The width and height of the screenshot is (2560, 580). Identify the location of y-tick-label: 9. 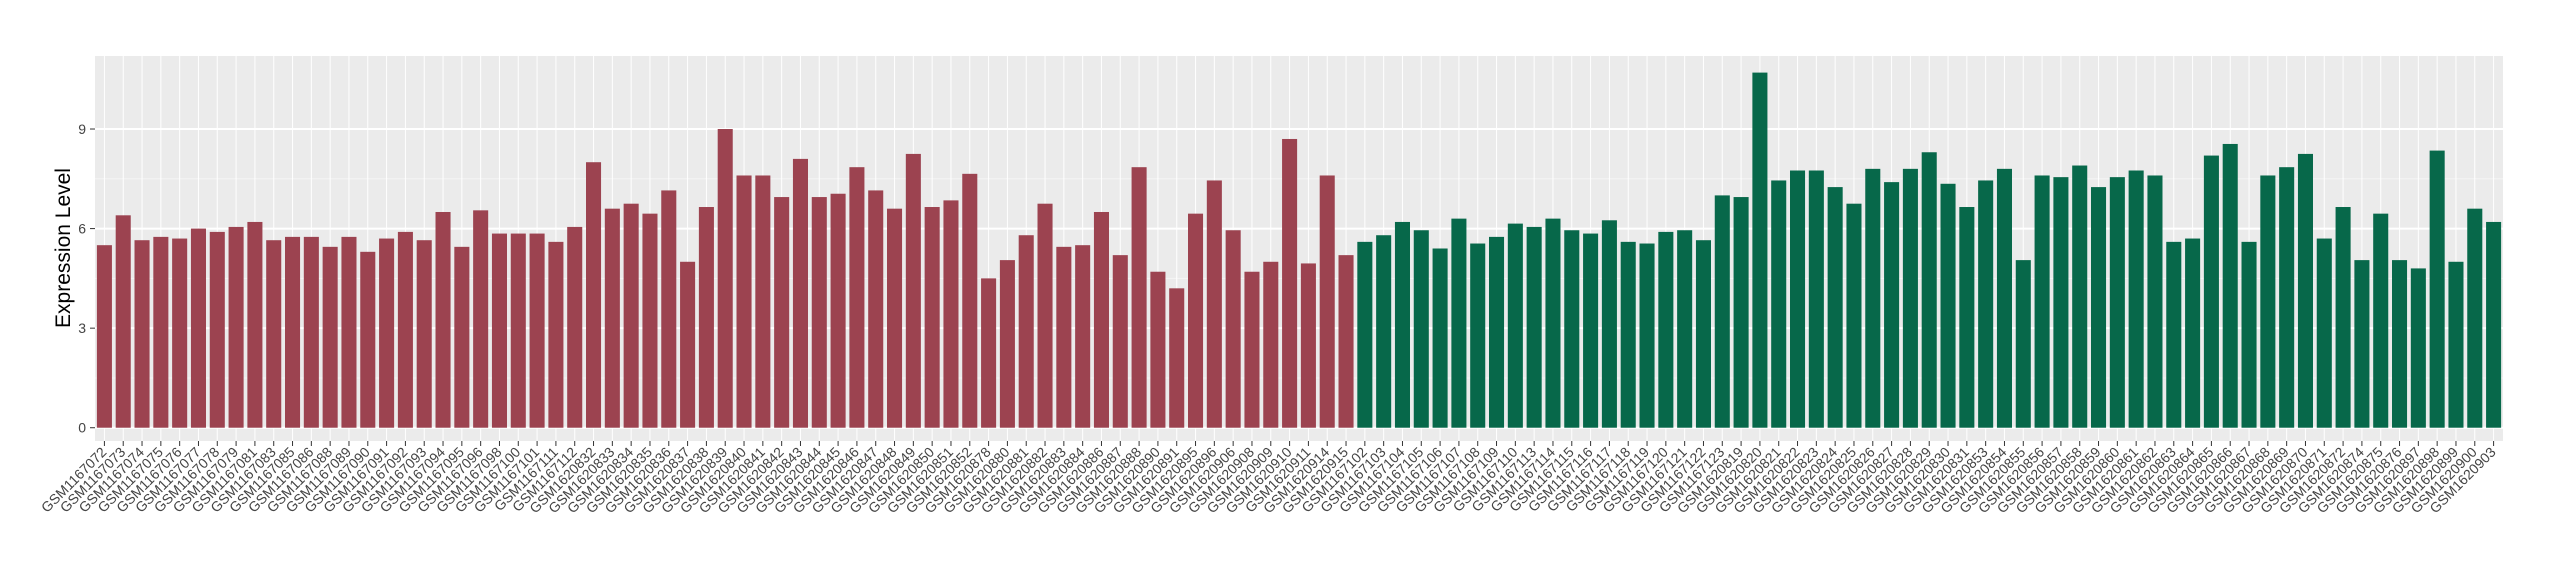
(82, 129).